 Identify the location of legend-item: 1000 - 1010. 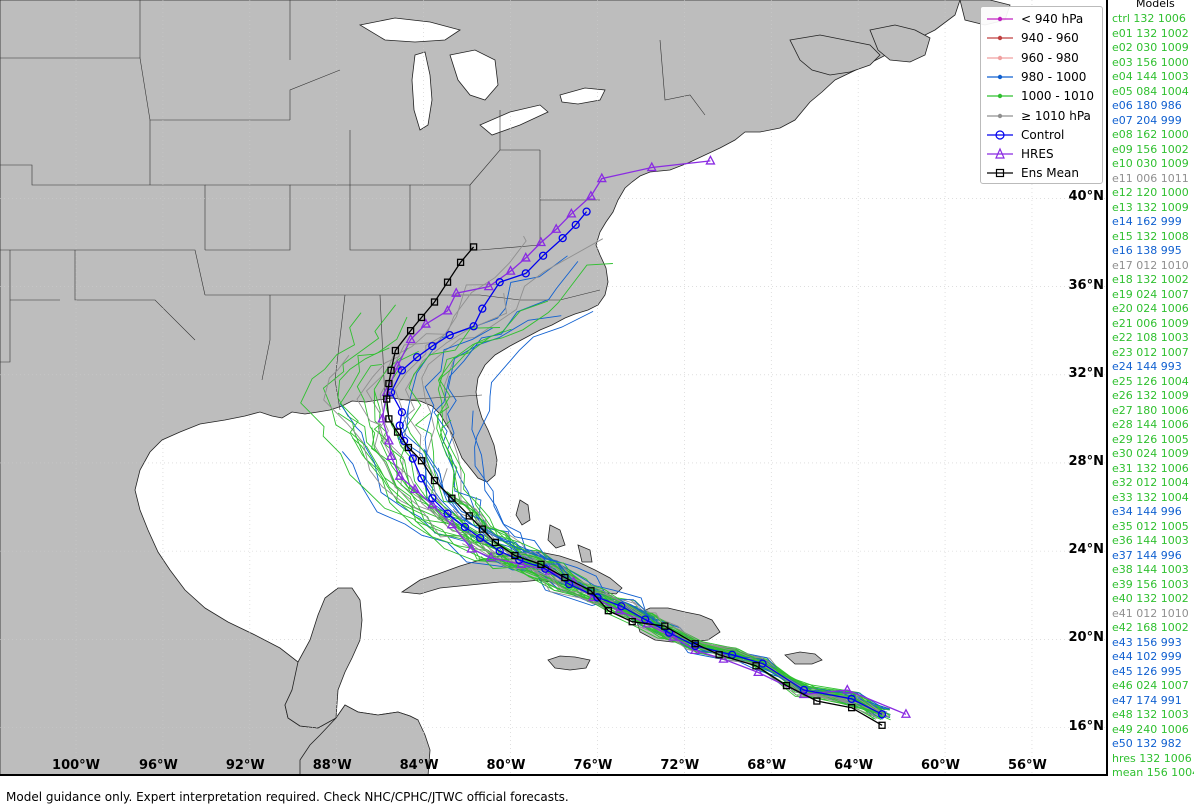
(1039, 96).